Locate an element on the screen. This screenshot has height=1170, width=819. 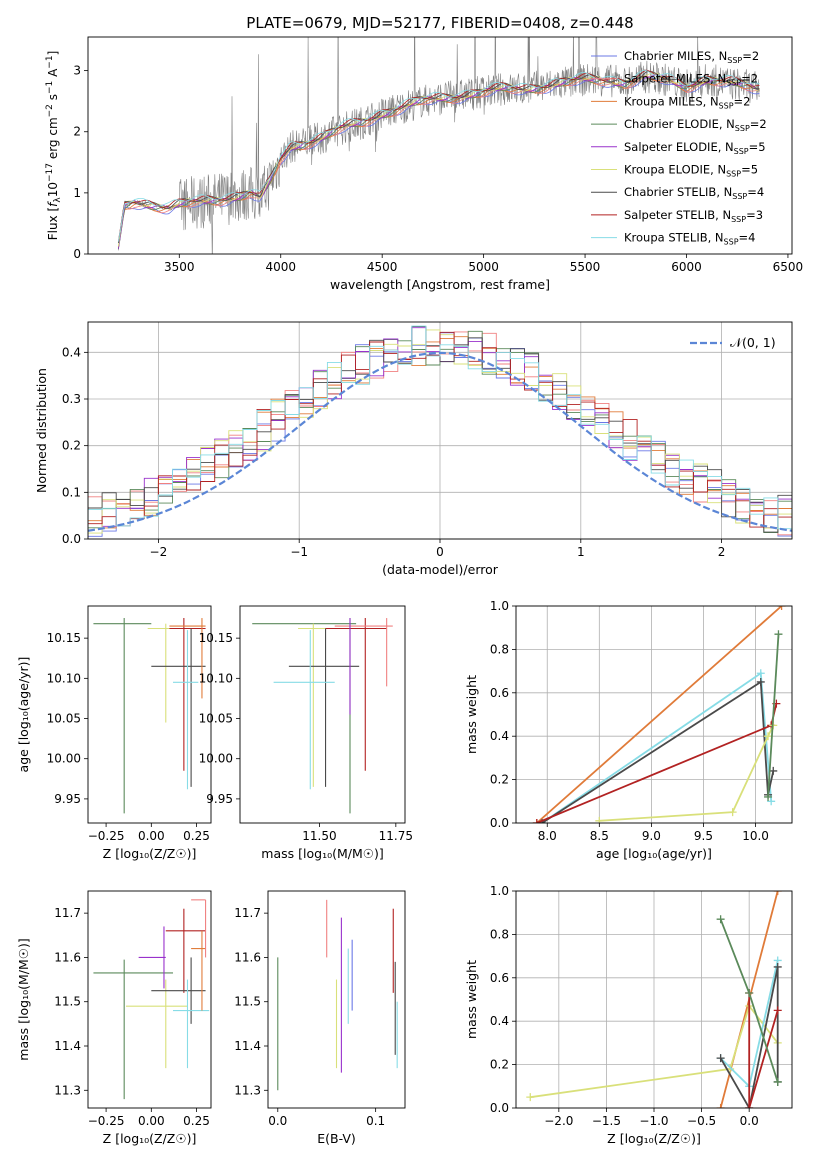
x-tick-label: 8.5 is located at coordinates (599, 836).